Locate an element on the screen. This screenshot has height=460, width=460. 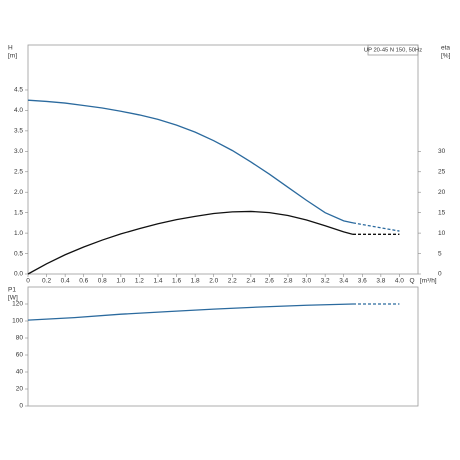
x-tick-label: 3.6 is located at coordinates (362, 281).